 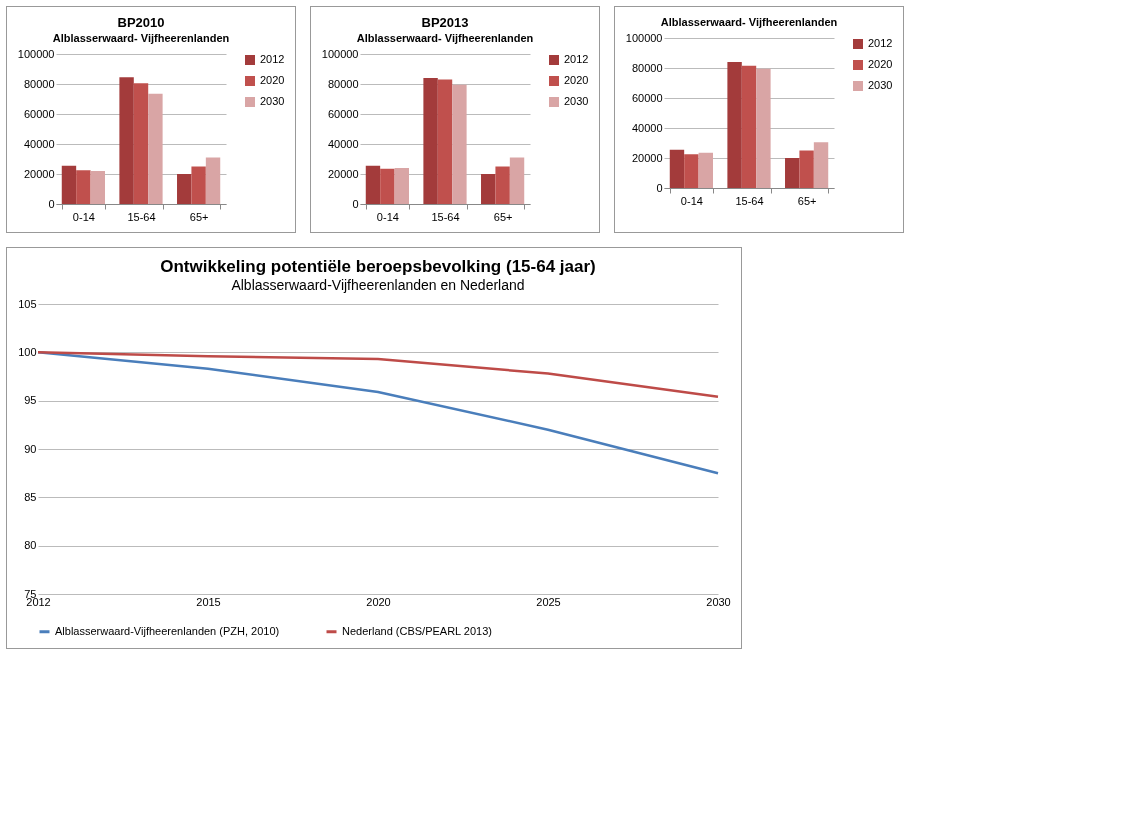 What do you see at coordinates (30, 400) in the screenshot?
I see `y-tick-label: 95` at bounding box center [30, 400].